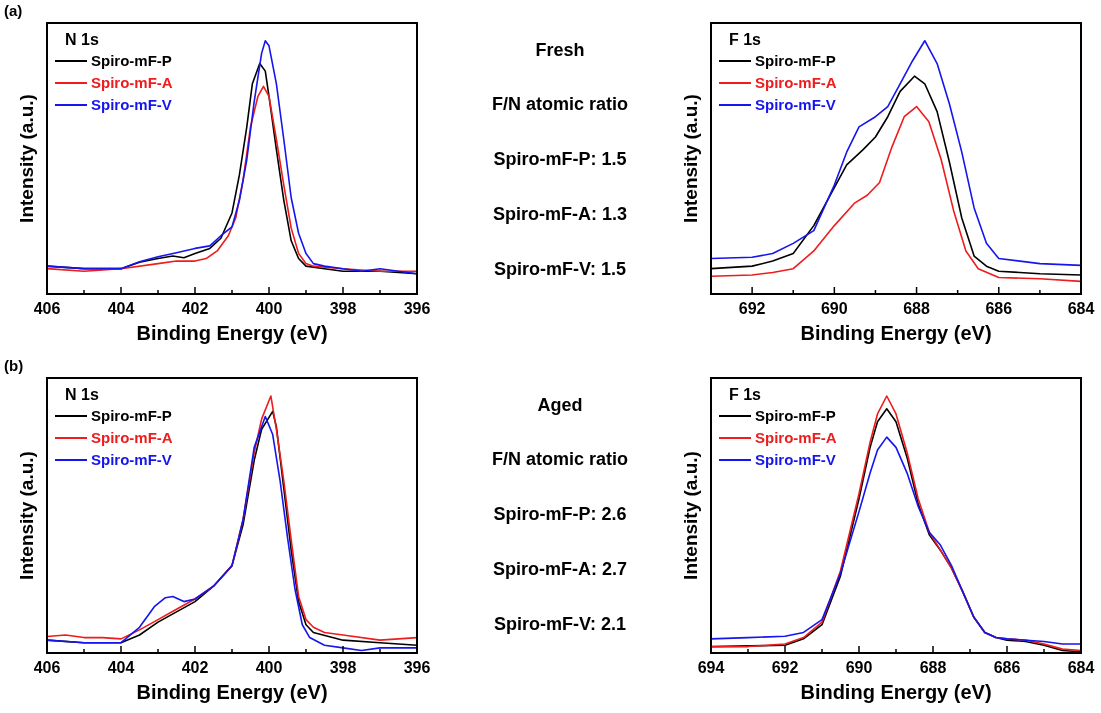 The width and height of the screenshot is (1101, 713). I want to click on x-tick-label: 694, so click(711, 667).